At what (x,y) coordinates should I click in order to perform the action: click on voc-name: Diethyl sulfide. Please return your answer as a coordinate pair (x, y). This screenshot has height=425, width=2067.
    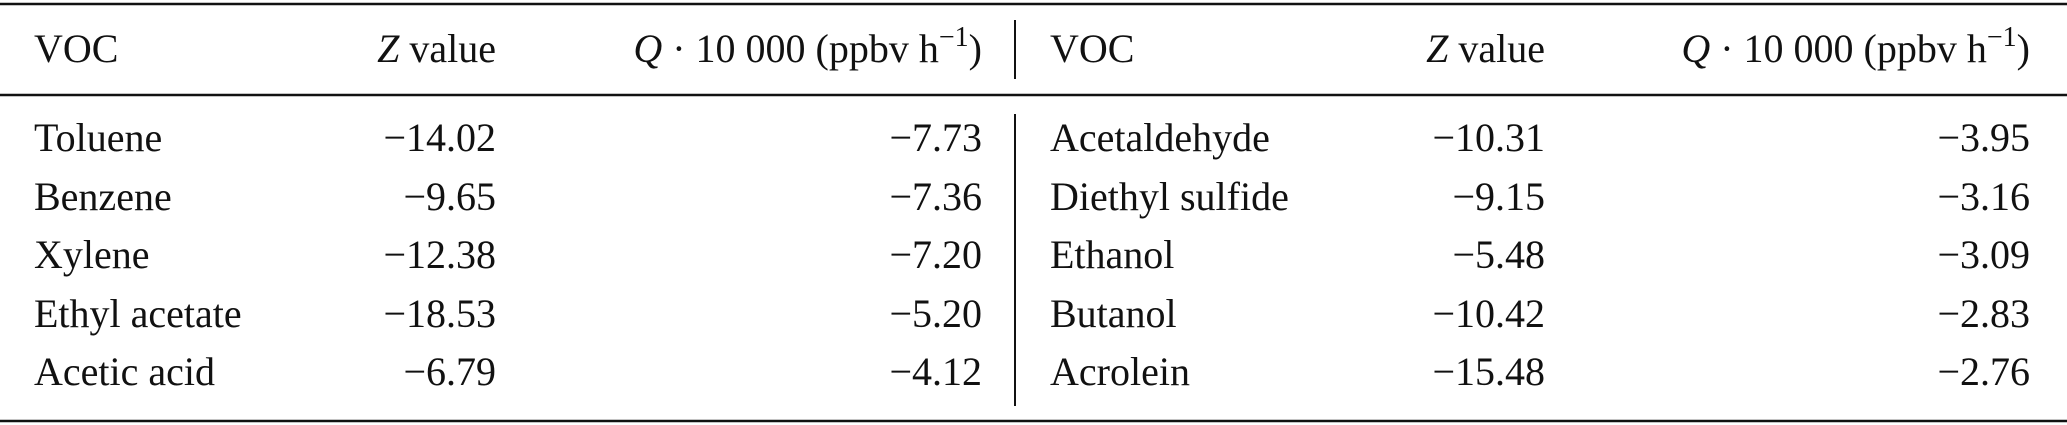
    Looking at the image, I should click on (1169, 196).